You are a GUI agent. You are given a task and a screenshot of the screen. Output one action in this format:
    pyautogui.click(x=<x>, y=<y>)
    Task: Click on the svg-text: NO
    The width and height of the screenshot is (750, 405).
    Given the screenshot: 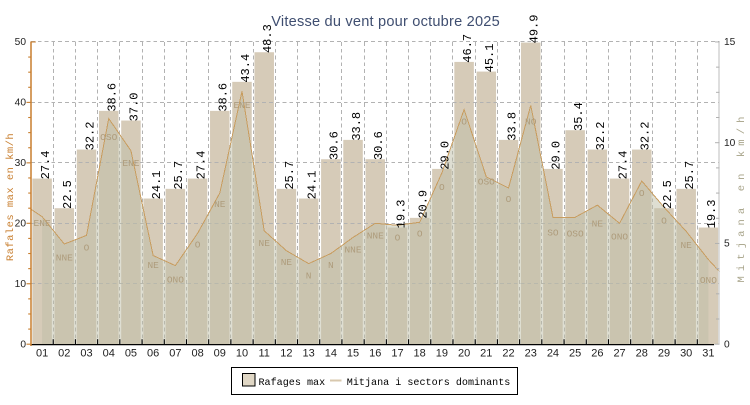 What is the action you would take?
    pyautogui.click(x=531, y=121)
    